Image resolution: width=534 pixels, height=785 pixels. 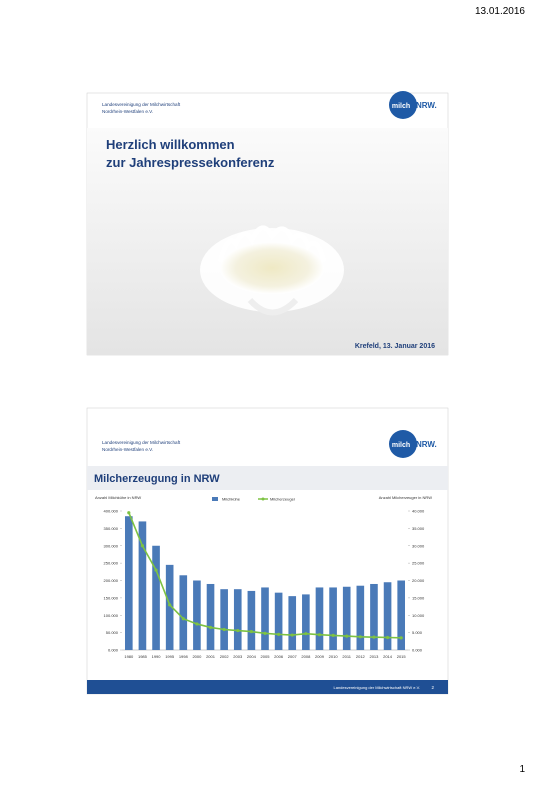 I want to click on x-tick-label: 2003, so click(x=238, y=656).